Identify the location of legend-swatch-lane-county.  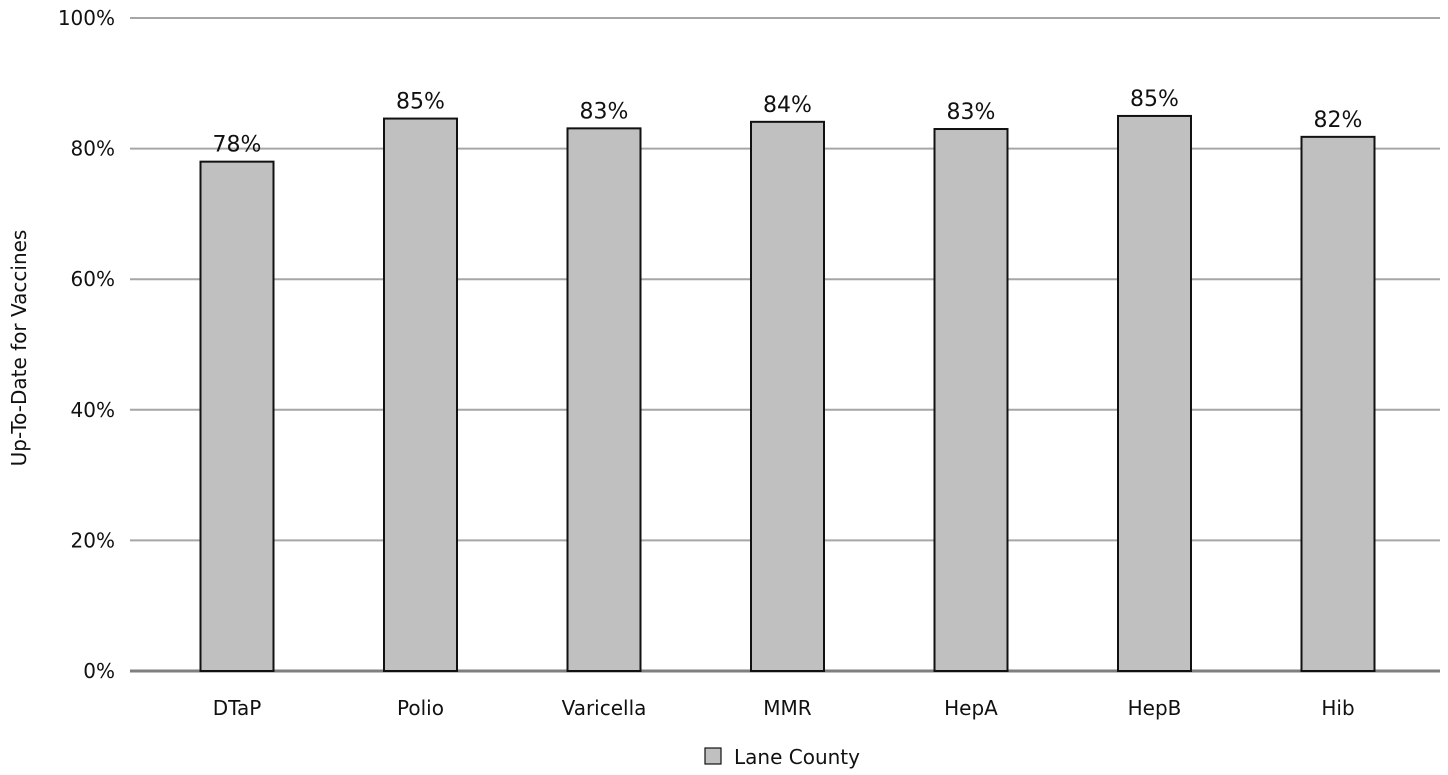
(713, 756).